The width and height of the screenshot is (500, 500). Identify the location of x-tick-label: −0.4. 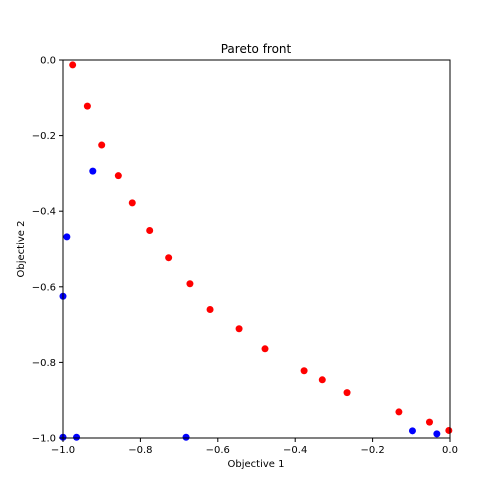
(295, 450).